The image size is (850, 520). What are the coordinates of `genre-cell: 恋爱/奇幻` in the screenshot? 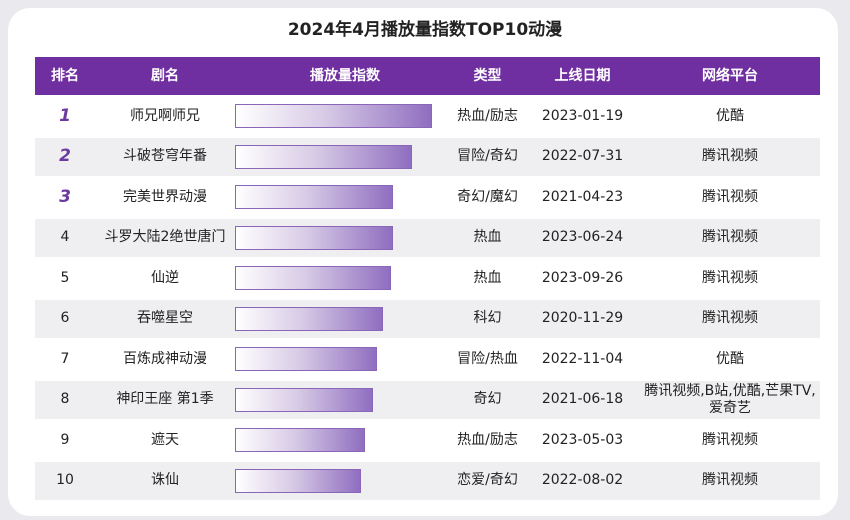 It's located at (487, 480).